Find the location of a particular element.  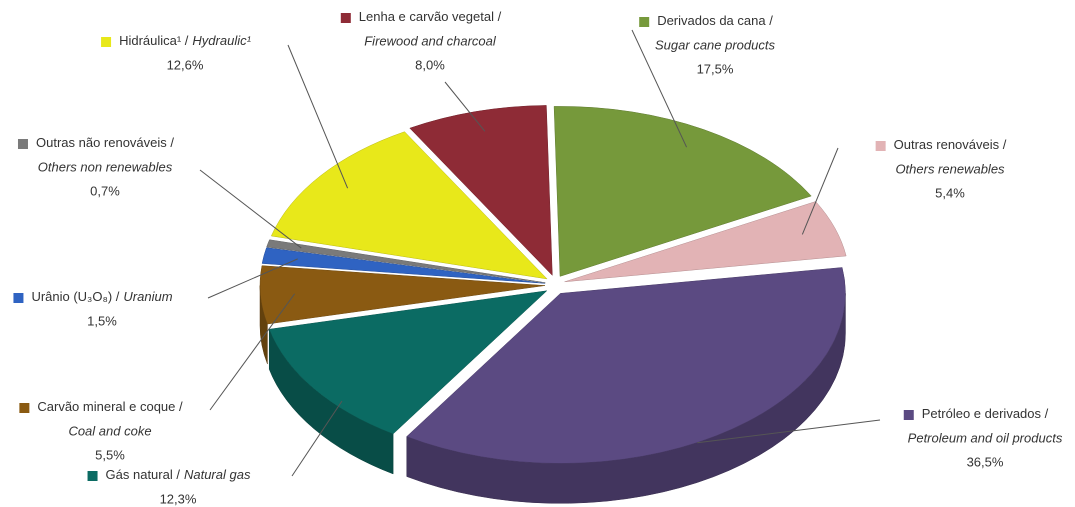

category-label-en: Coal and coke is located at coordinates (109, 430).